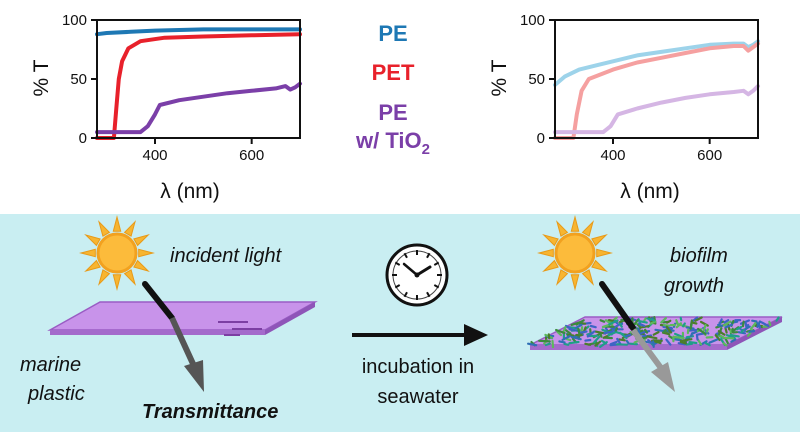 Image resolution: width=800 pixels, height=432 pixels. I want to click on fouled-plastic-sheet-edge, so click(628, 347).